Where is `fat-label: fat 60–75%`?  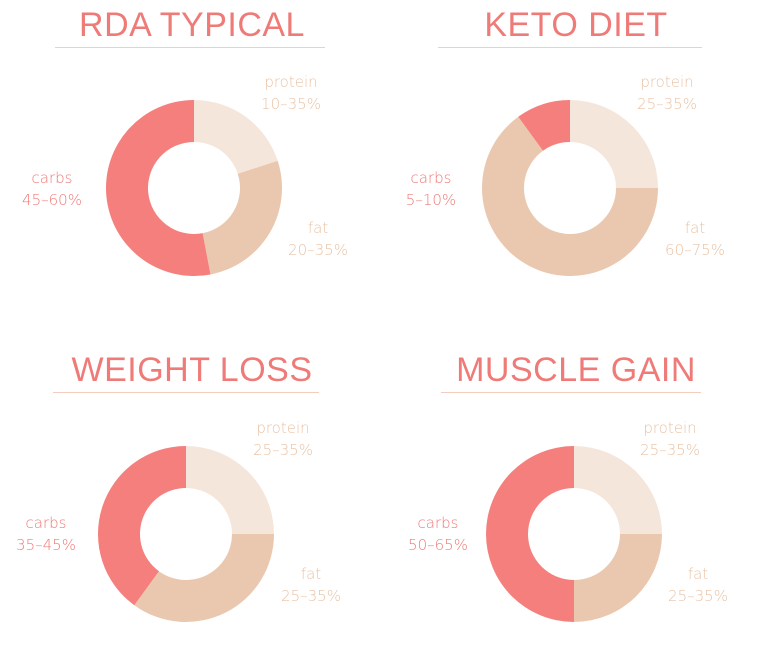 fat-label: fat 60–75% is located at coordinates (695, 239).